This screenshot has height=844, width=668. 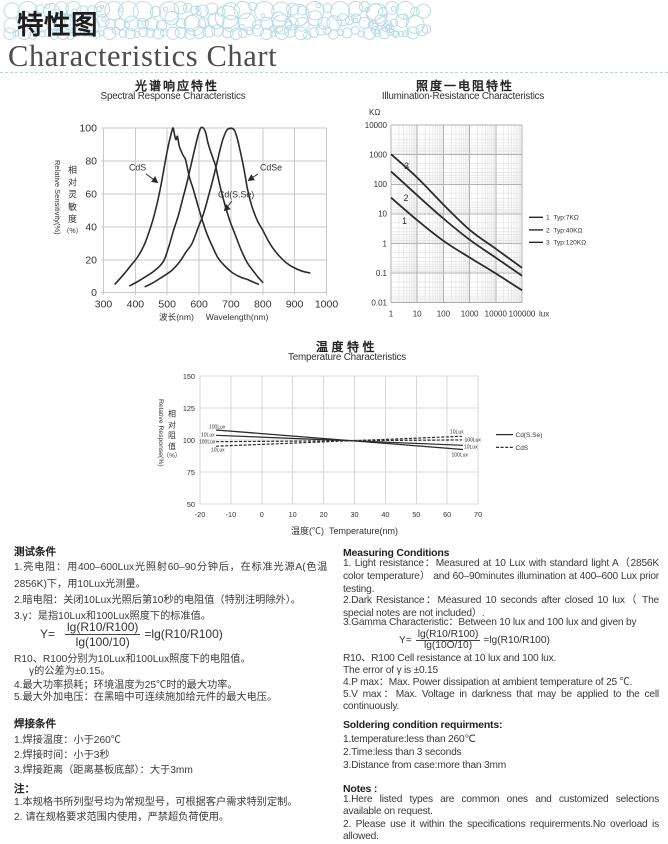 I want to click on svg-text: -20, so click(x=200, y=514).